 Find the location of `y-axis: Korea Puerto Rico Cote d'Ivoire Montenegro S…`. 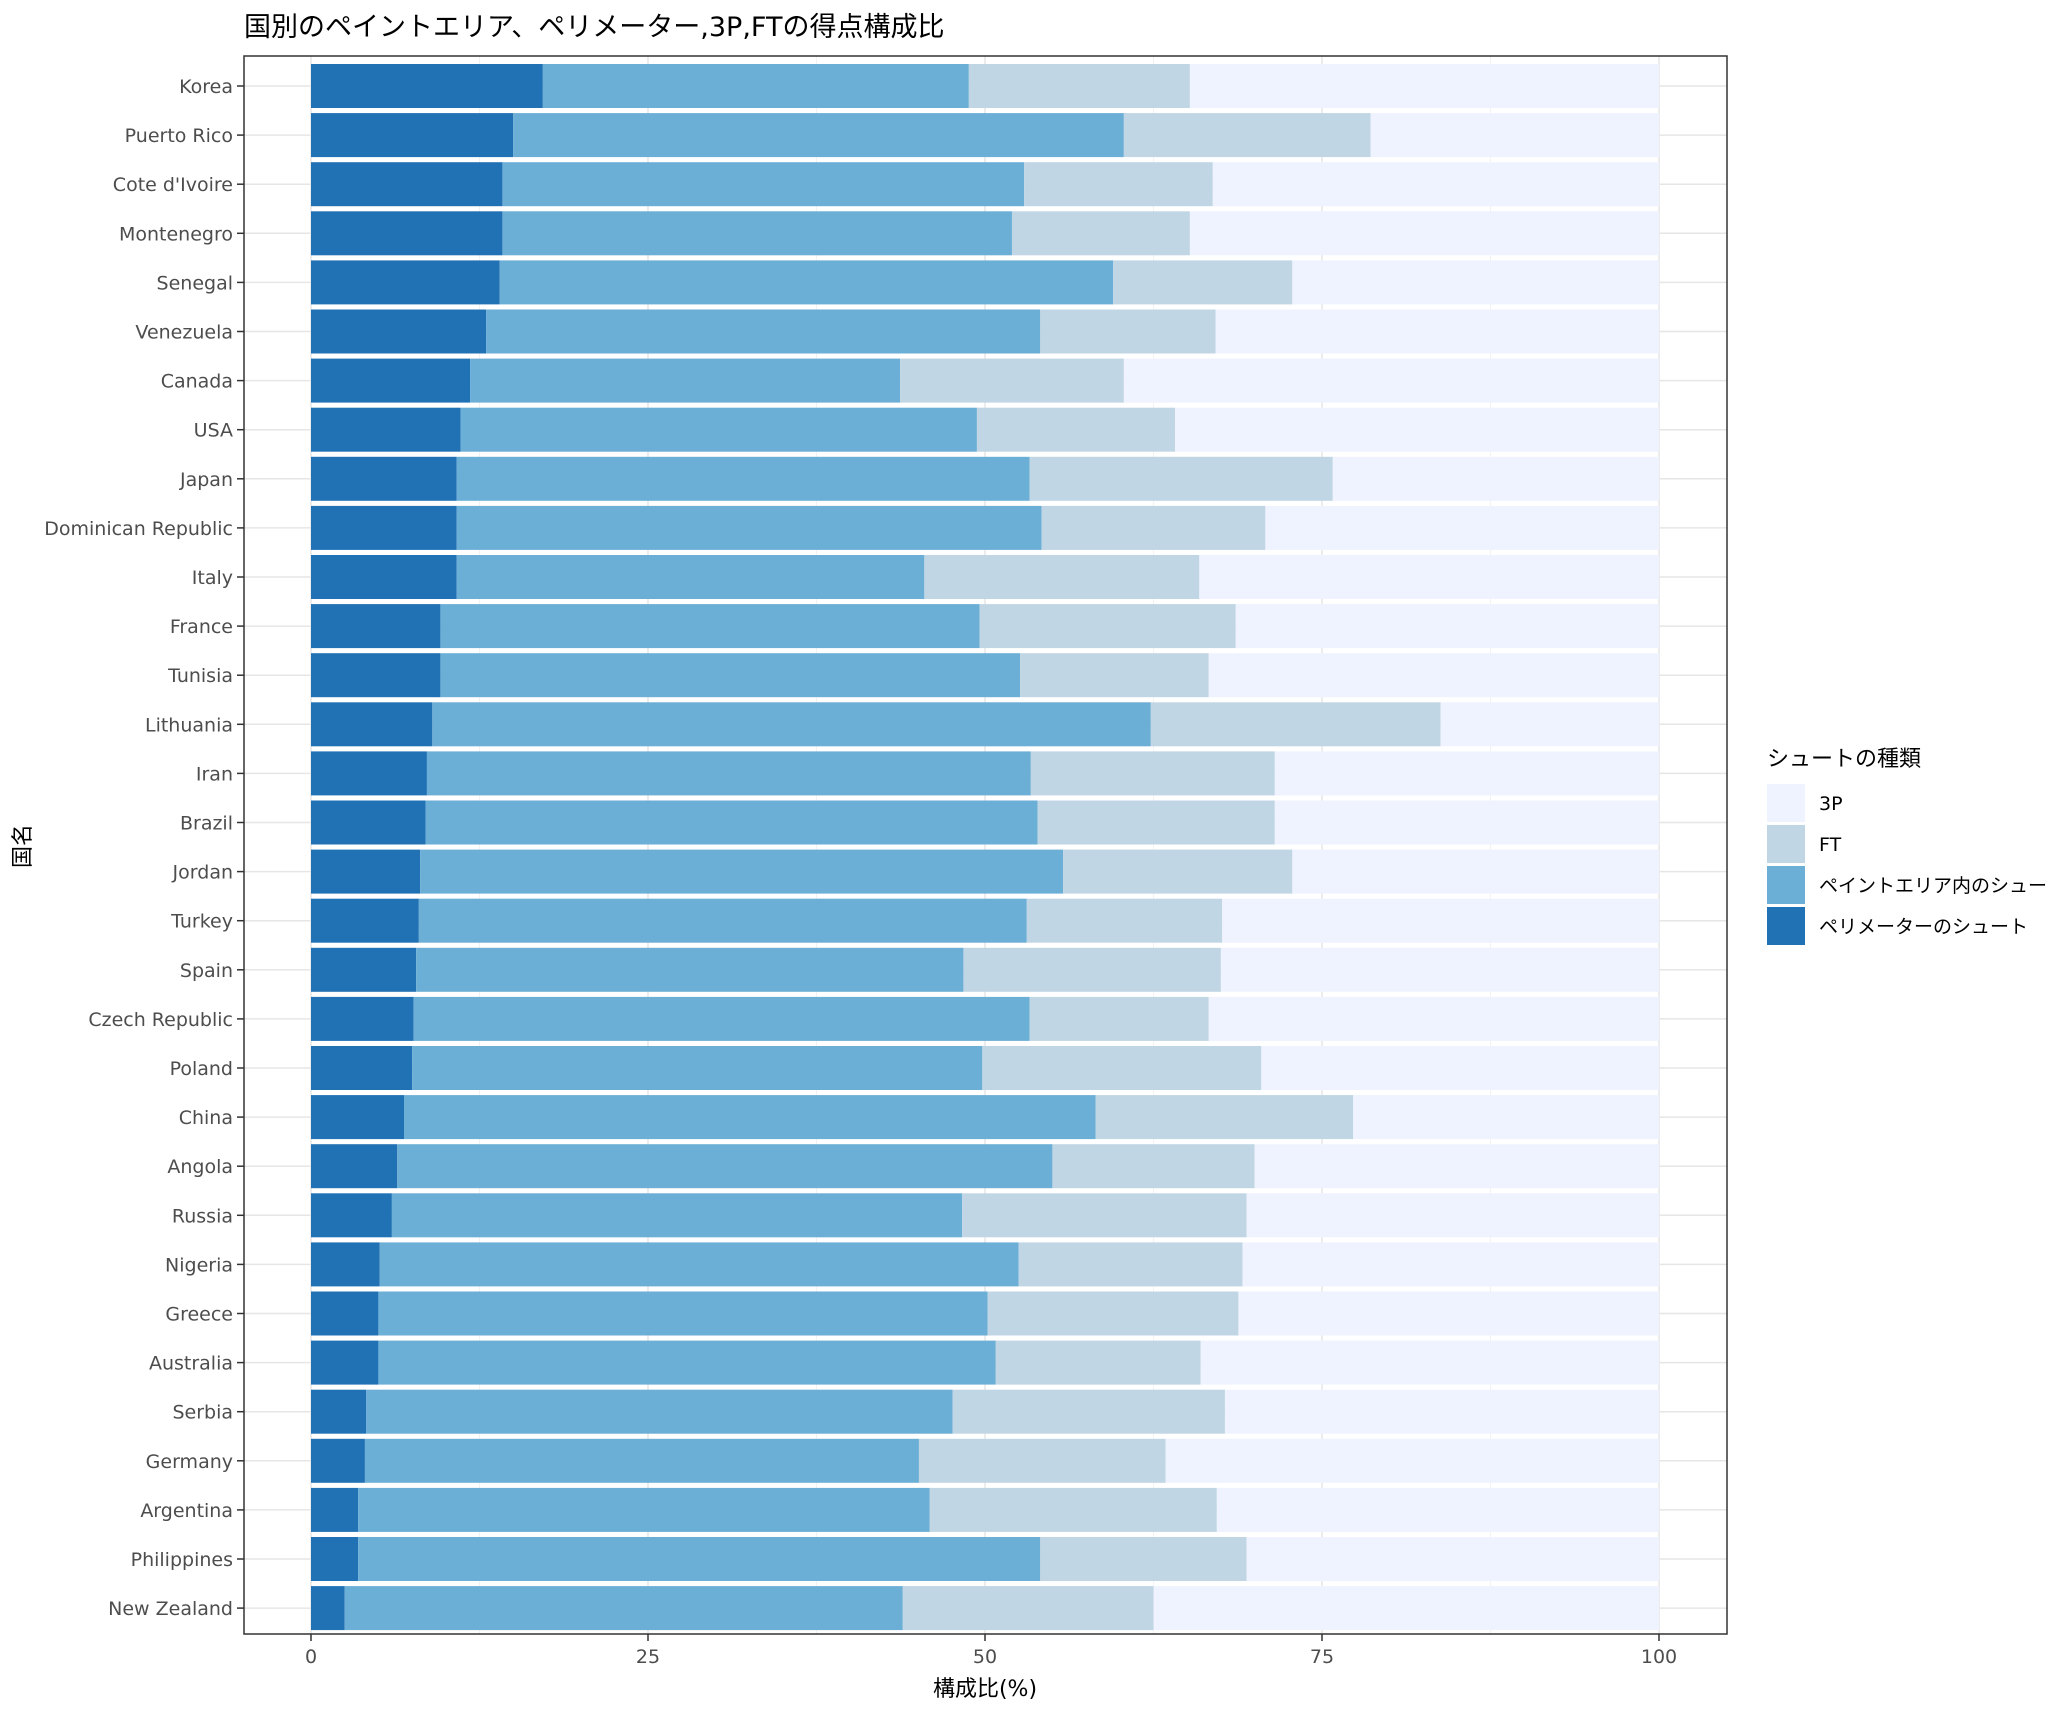

y-axis: Korea Puerto Rico Cote d'Ivoire Montenegro S… is located at coordinates (144, 848).